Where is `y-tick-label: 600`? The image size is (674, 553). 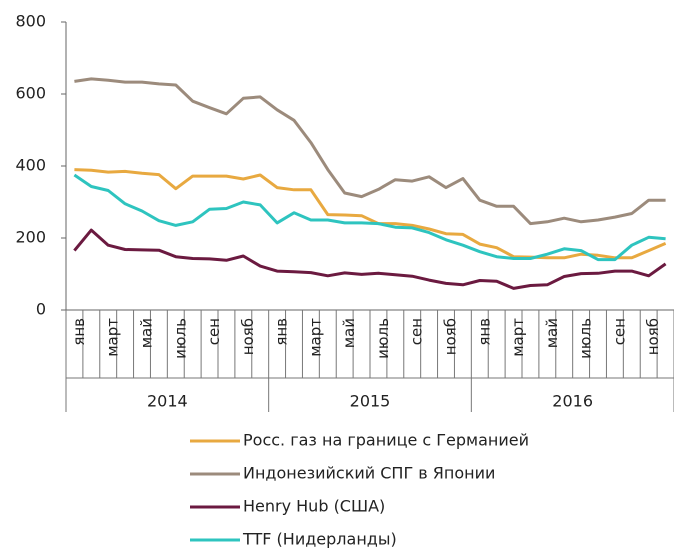 y-tick-label: 600 is located at coordinates (30, 93).